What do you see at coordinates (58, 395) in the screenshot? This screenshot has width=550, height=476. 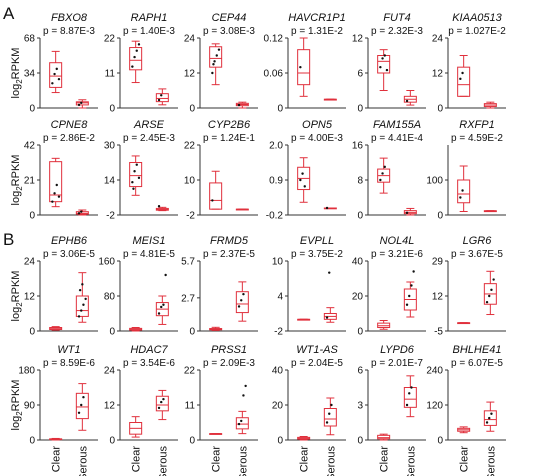 I see `boxplot-panel-wt1: WT1 p = 8.59E-6 180 90 0` at bounding box center [58, 395].